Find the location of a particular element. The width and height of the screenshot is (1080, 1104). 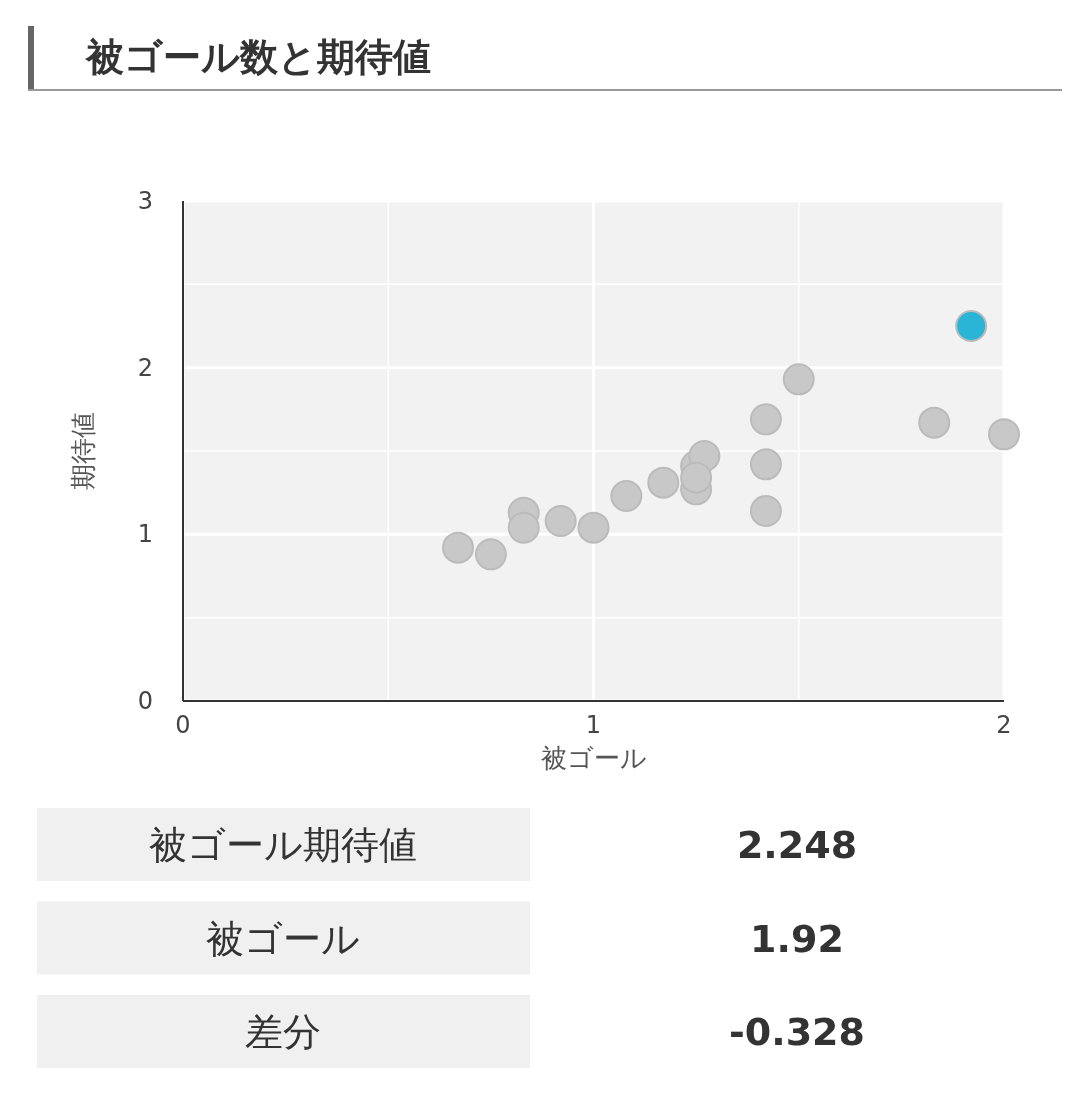

y-tick-label: 0 is located at coordinates (145, 701).